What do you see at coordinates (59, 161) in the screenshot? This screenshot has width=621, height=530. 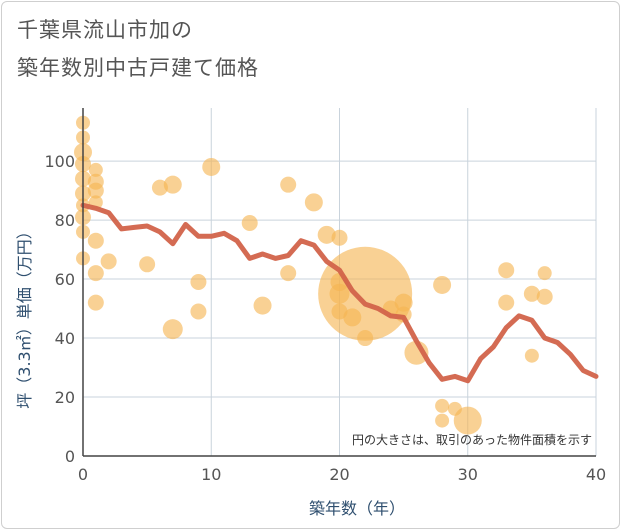 I see `y-tick-label: 100` at bounding box center [59, 161].